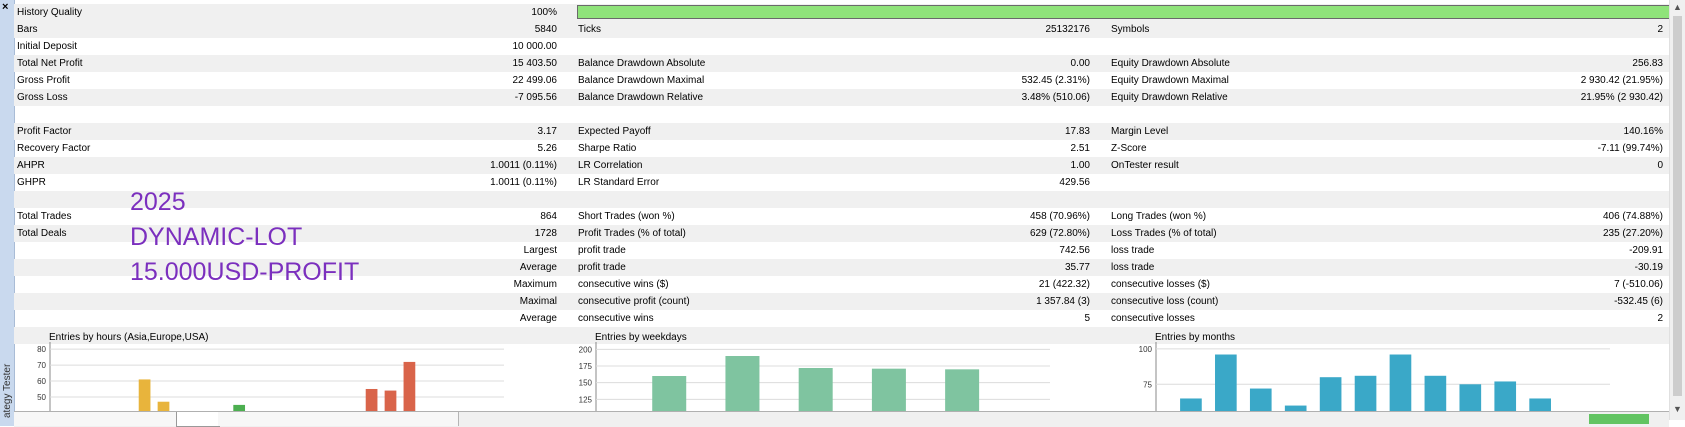 The width and height of the screenshot is (1685, 427). I want to click on row-label-col2: LR Standard Error, so click(619, 182).